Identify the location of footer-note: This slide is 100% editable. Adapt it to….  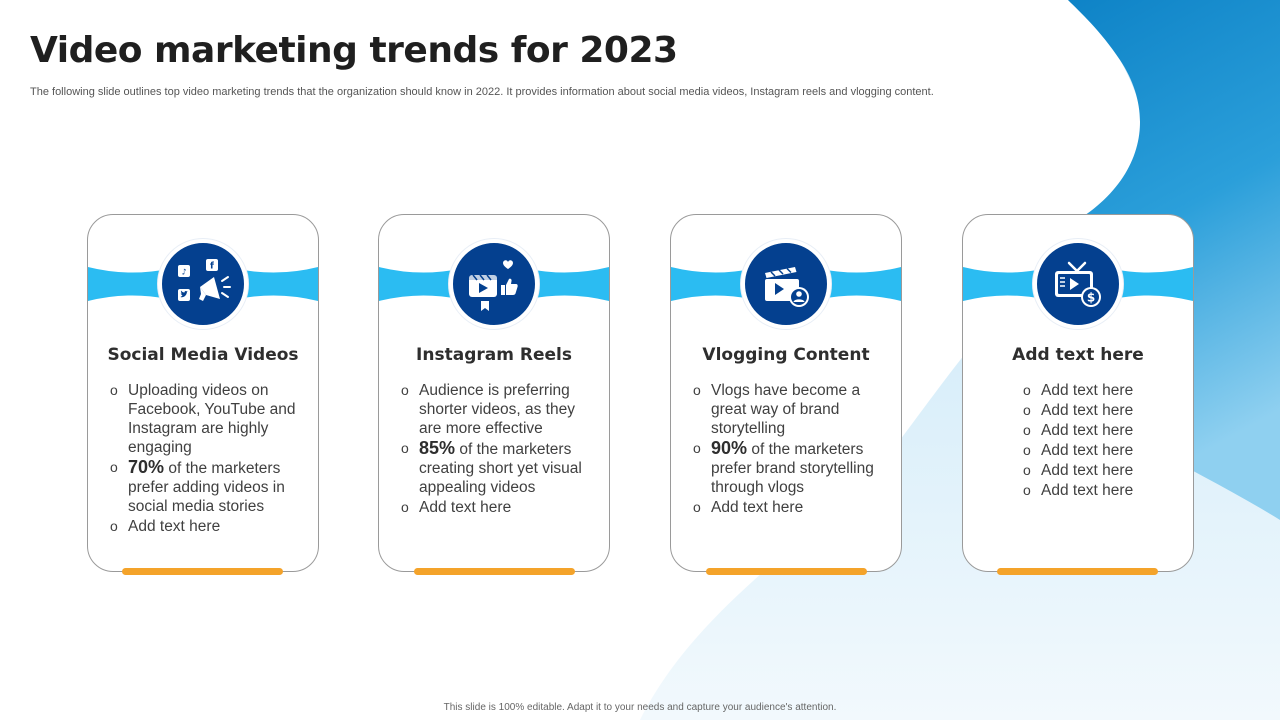
(640, 707).